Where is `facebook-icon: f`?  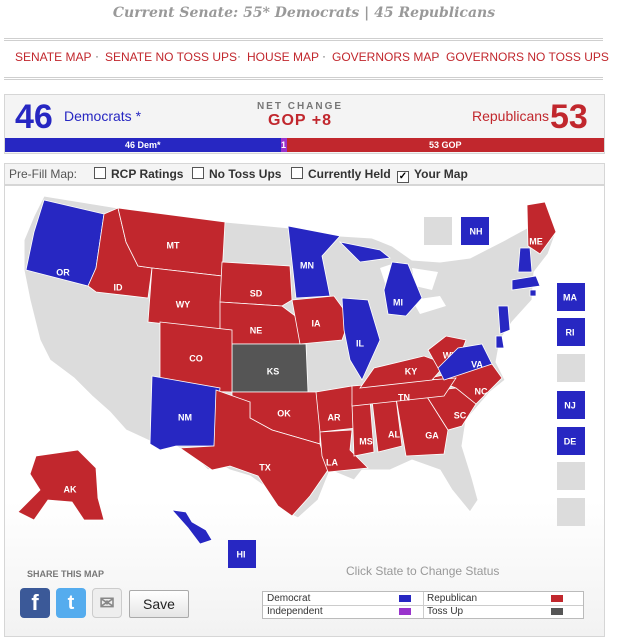 facebook-icon: f is located at coordinates (35, 603).